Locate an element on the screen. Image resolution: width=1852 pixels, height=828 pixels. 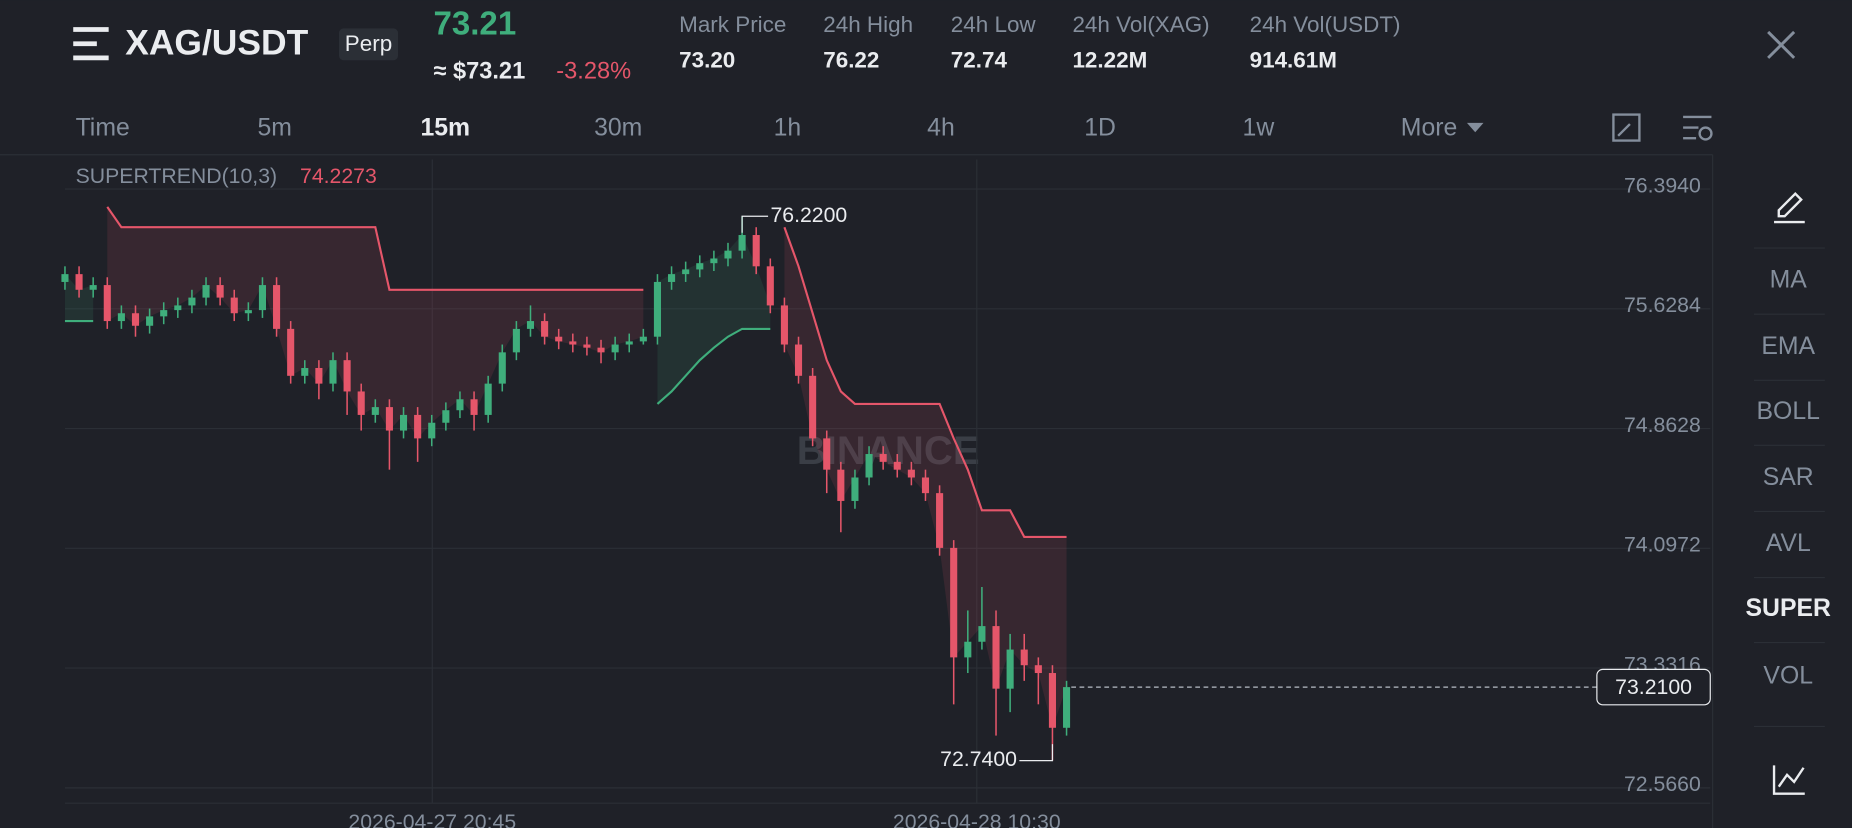
settings-icon is located at coordinates (1698, 128).